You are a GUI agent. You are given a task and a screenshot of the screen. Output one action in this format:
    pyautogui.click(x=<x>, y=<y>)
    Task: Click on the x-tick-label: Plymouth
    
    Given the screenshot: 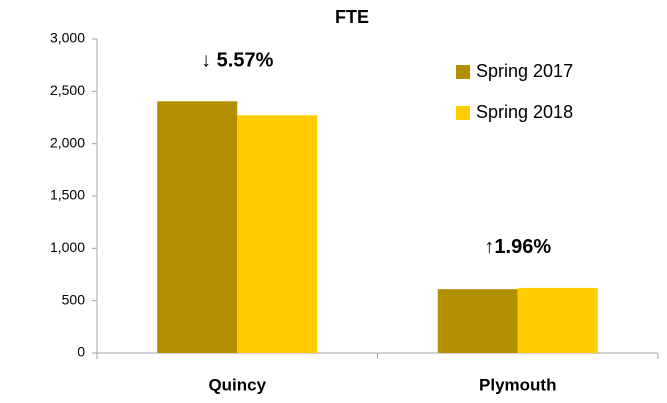 What is the action you would take?
    pyautogui.click(x=517, y=384)
    